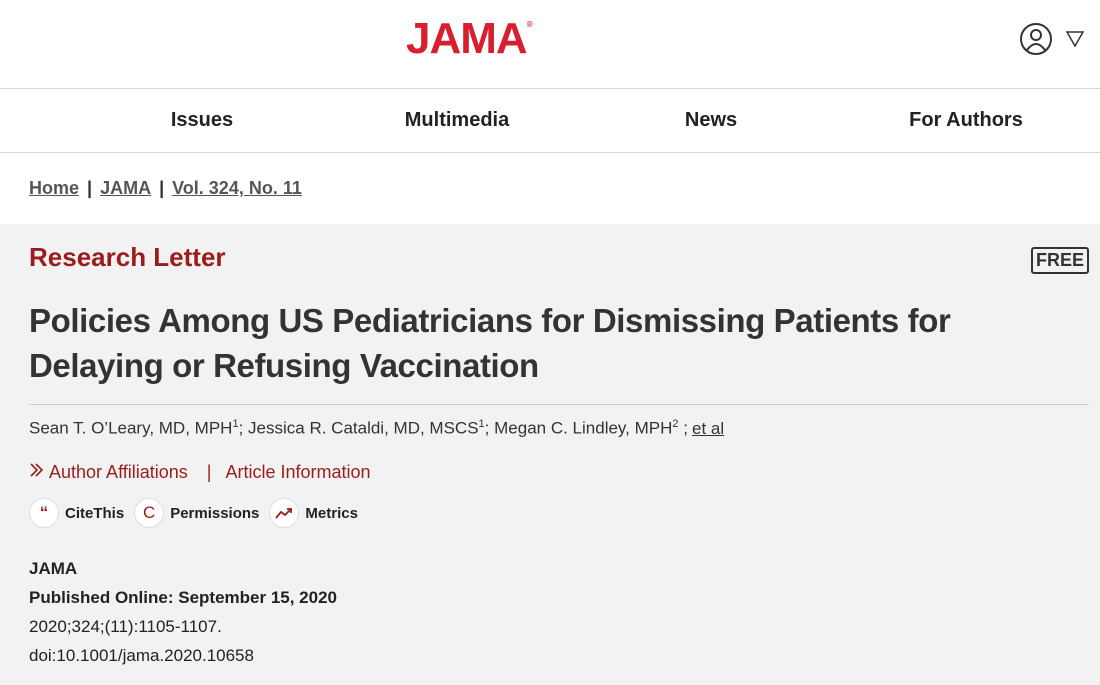  I want to click on user-menu, so click(1055, 42).